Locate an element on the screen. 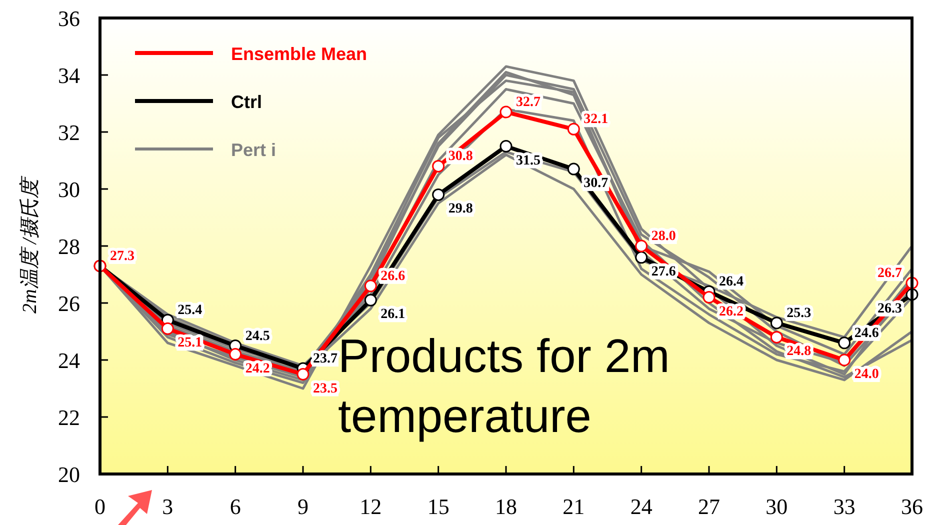 Image resolution: width=928 pixels, height=525 pixels. y-tick-label: 32 is located at coordinates (69, 132).